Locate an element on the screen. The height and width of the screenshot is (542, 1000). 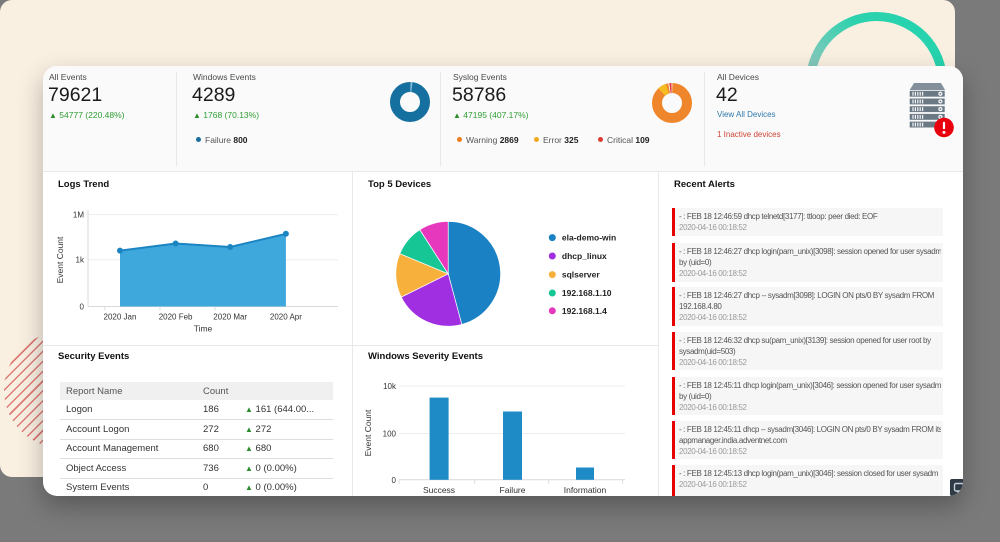
svg-text: 192.168.1.4 is located at coordinates (584, 311).